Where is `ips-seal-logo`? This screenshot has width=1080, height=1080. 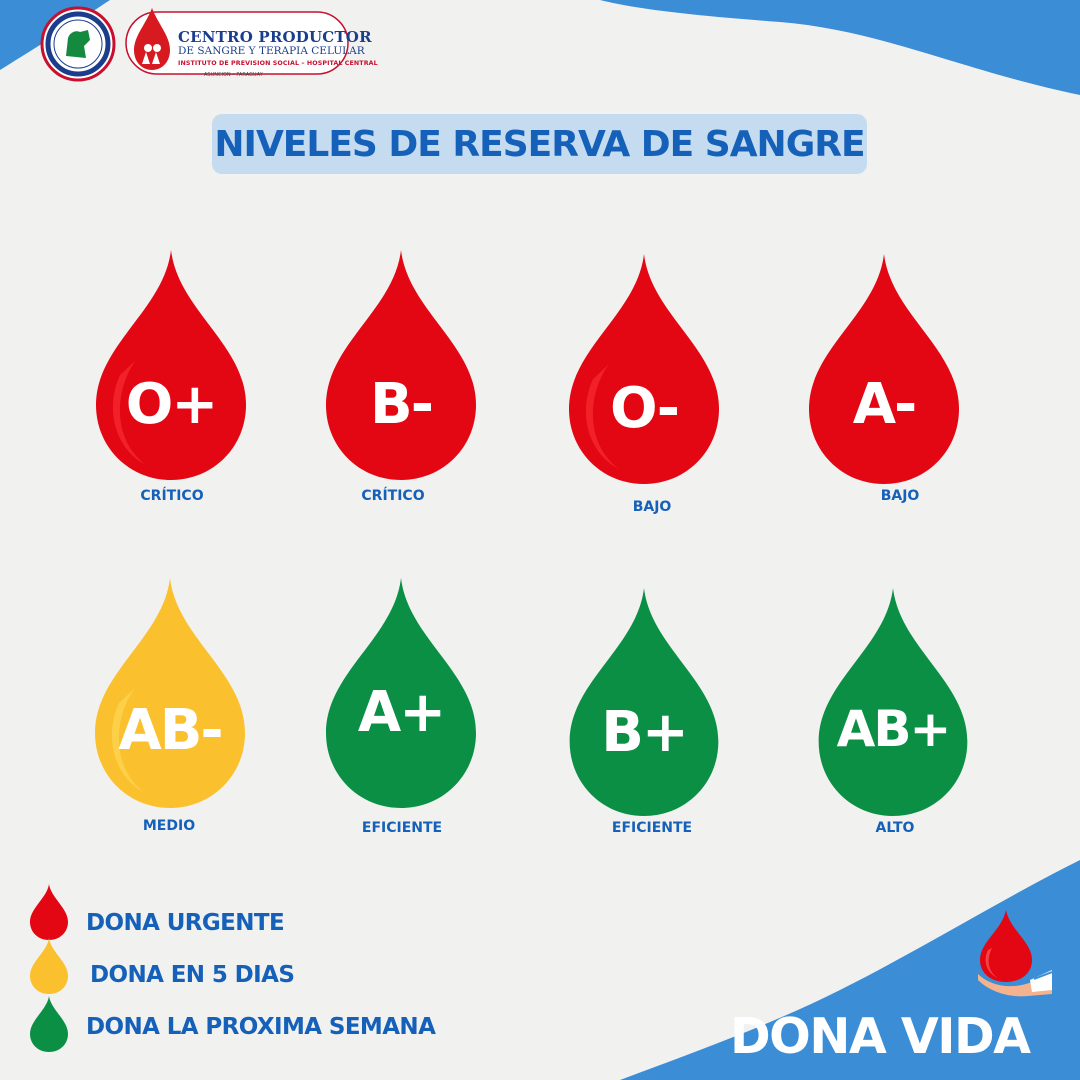
ips-seal-logo is located at coordinates (78, 44).